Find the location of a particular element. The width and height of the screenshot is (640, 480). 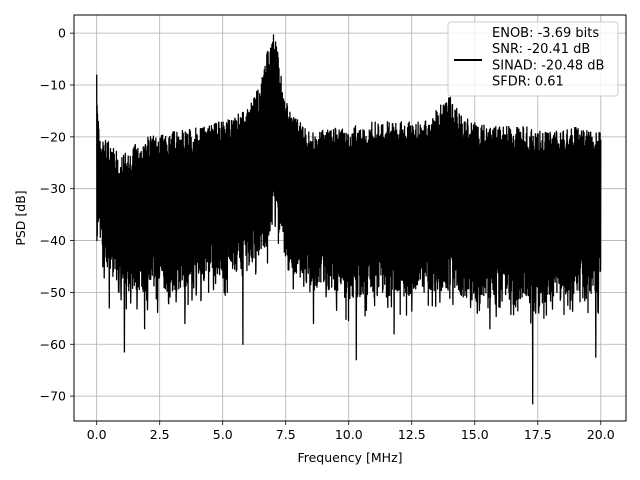

y-tick-label: −50 is located at coordinates (53, 292).